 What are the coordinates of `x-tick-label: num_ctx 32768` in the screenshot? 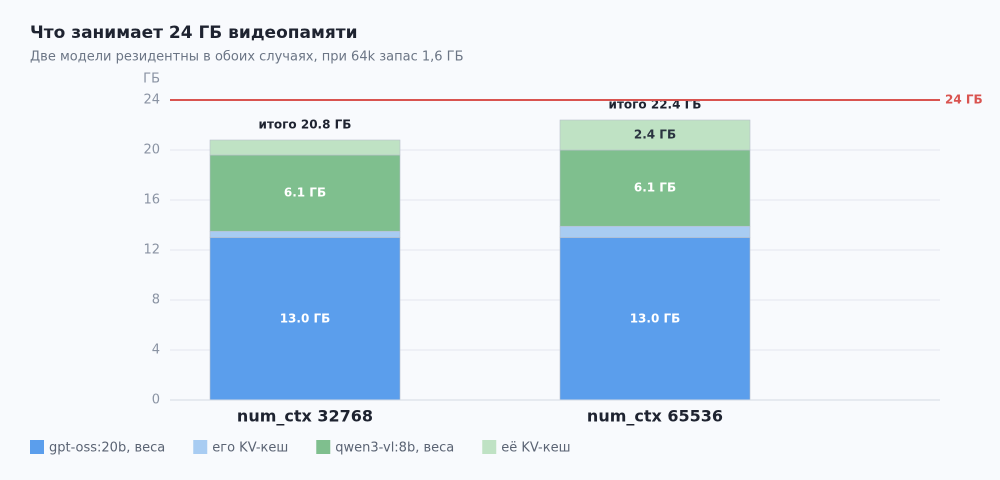 It's located at (305, 416).